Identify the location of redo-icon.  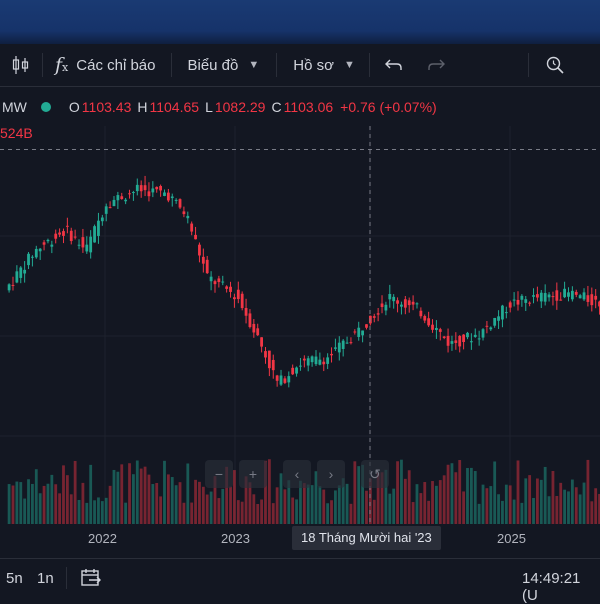
(436, 64).